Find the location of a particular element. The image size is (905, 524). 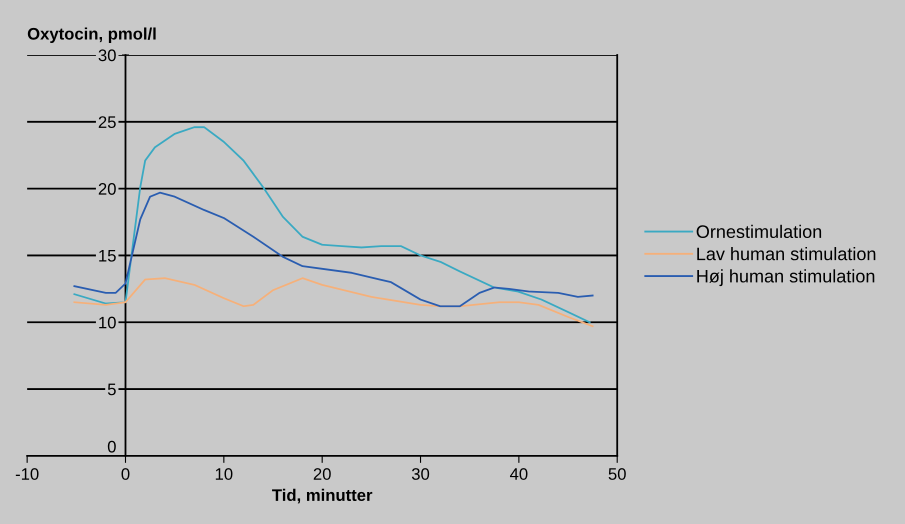

y-tick-label: 25 is located at coordinates (107, 122).